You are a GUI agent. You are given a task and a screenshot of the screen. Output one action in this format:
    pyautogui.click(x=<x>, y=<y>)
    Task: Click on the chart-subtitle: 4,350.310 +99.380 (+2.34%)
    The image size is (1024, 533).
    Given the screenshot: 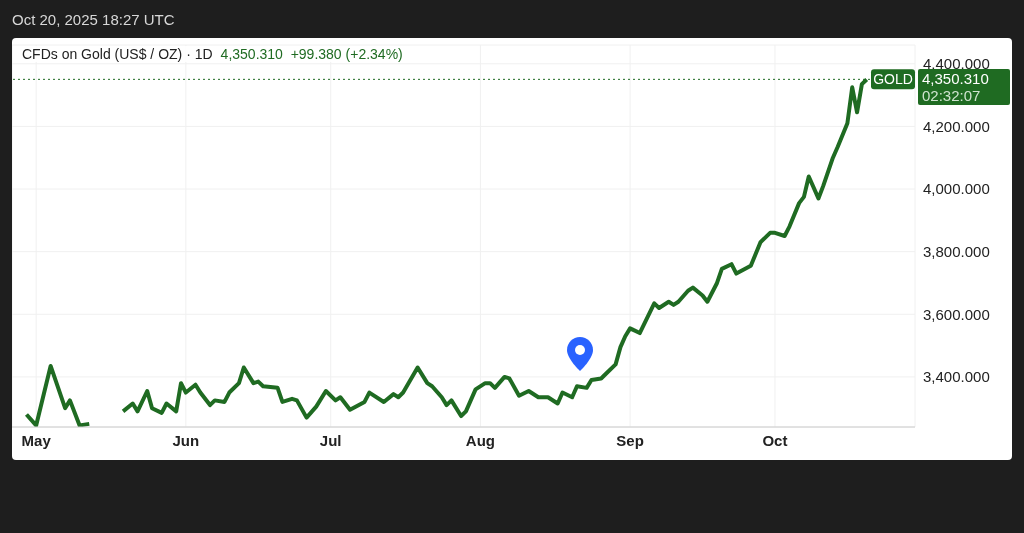 What is the action you would take?
    pyautogui.click(x=311, y=54)
    